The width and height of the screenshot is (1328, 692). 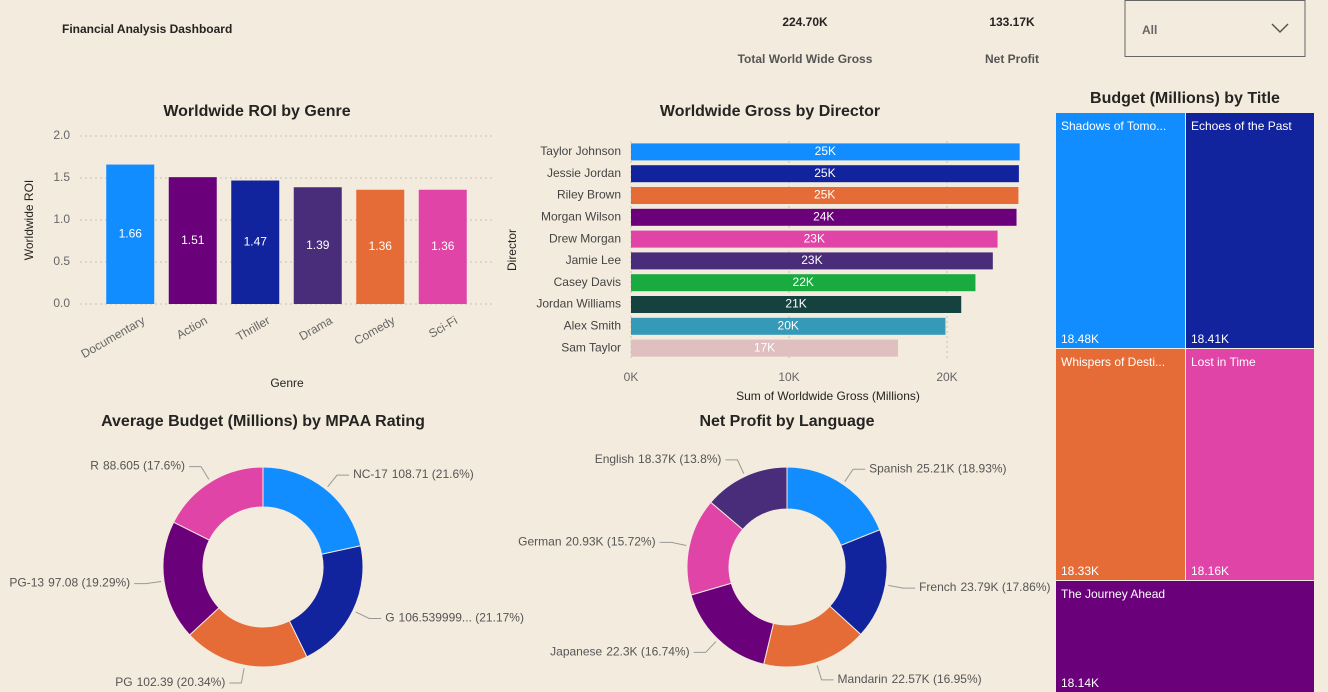 What do you see at coordinates (890, 468) in the screenshot?
I see `category-label: Spanish` at bounding box center [890, 468].